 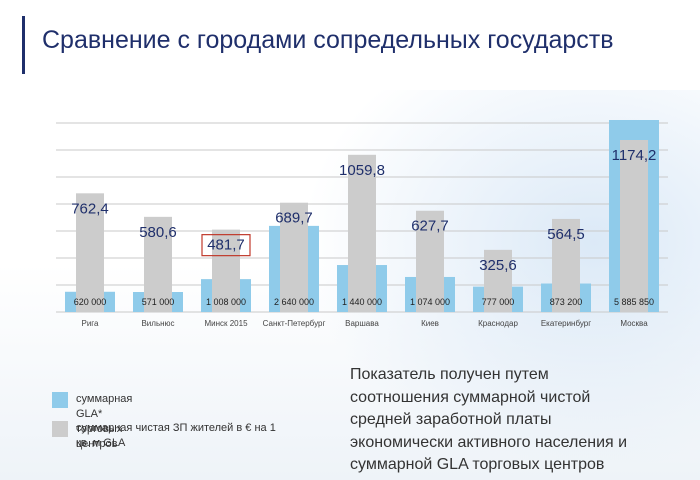 What do you see at coordinates (634, 323) in the screenshot?
I see `category-label: Москва` at bounding box center [634, 323].